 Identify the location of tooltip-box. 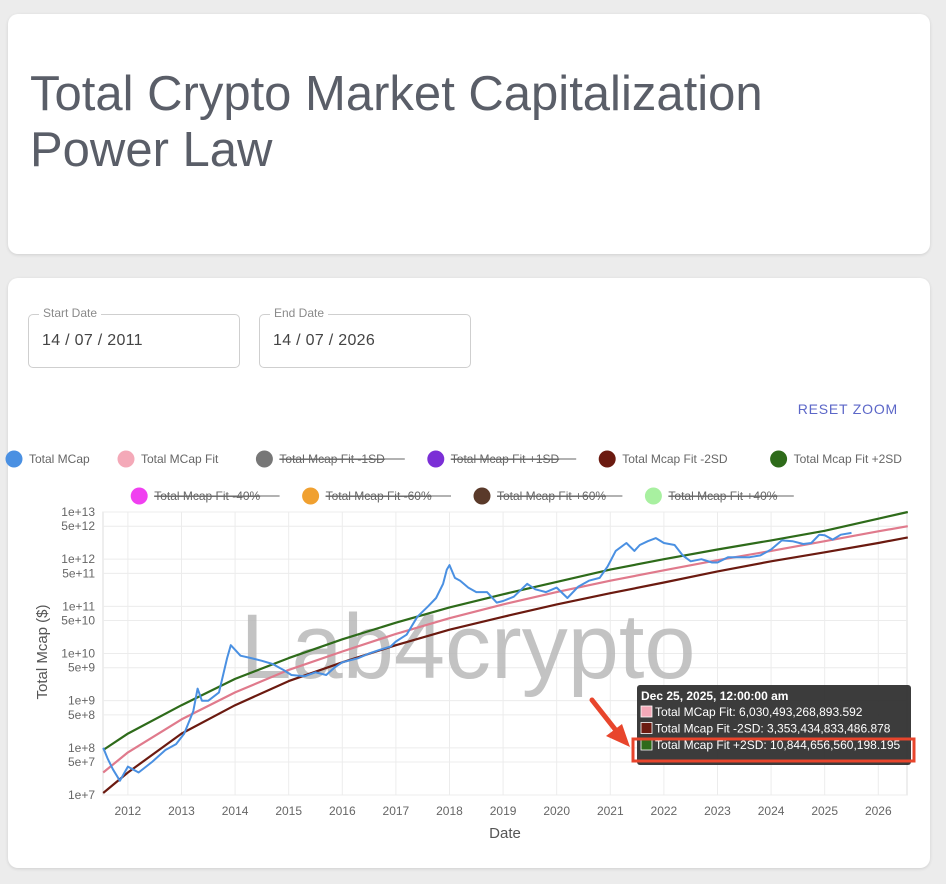
(774, 725).